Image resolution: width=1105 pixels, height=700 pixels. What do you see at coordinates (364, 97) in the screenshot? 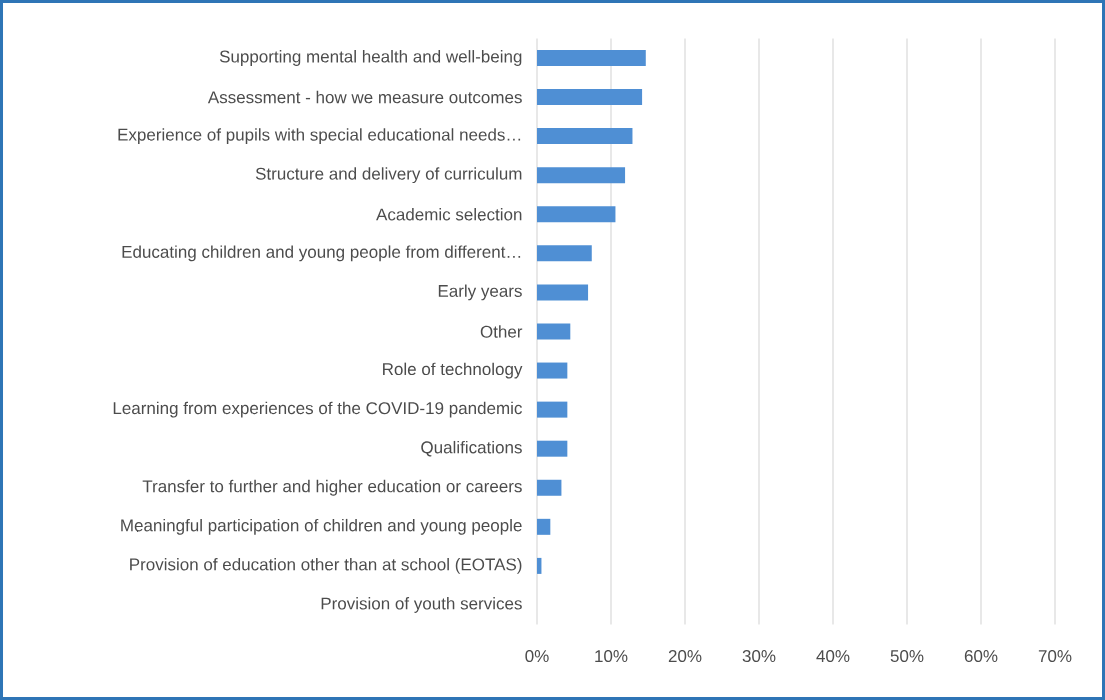
I see `y-tick-label: Assessment - how we measure outcomes` at bounding box center [364, 97].